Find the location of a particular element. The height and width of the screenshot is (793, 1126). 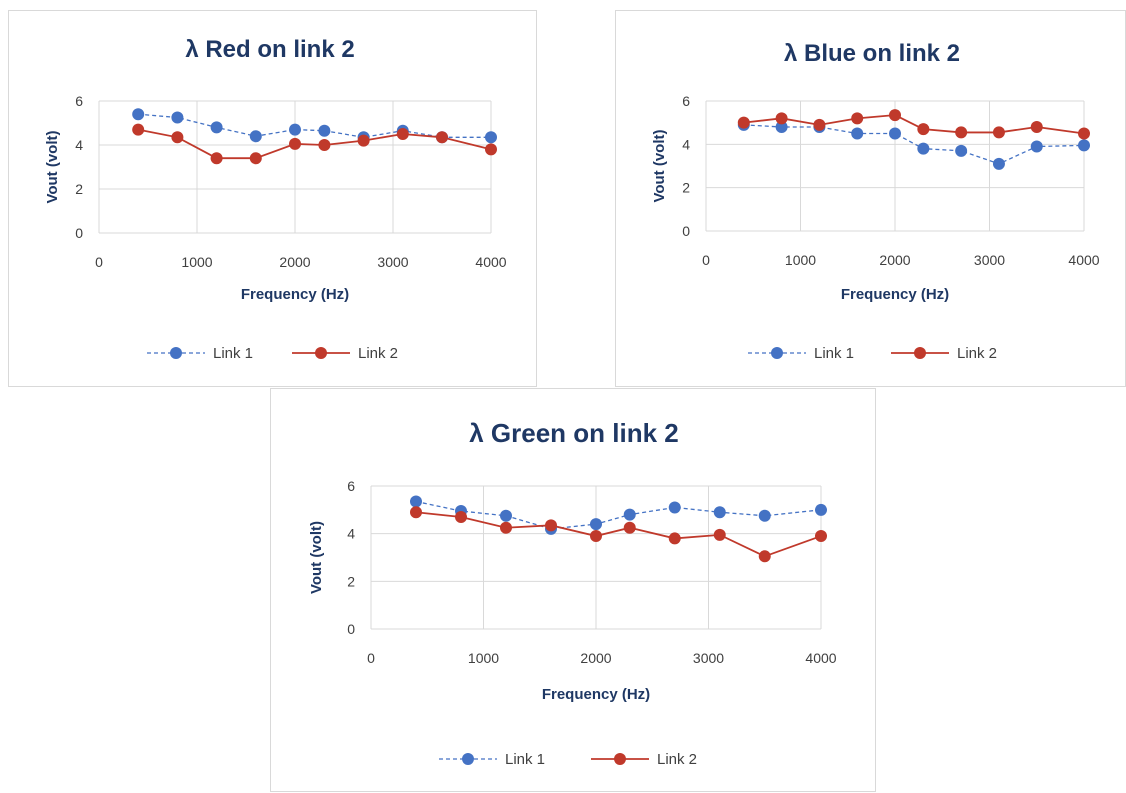

y-axis-title: Vout (volt) is located at coordinates (659, 165).